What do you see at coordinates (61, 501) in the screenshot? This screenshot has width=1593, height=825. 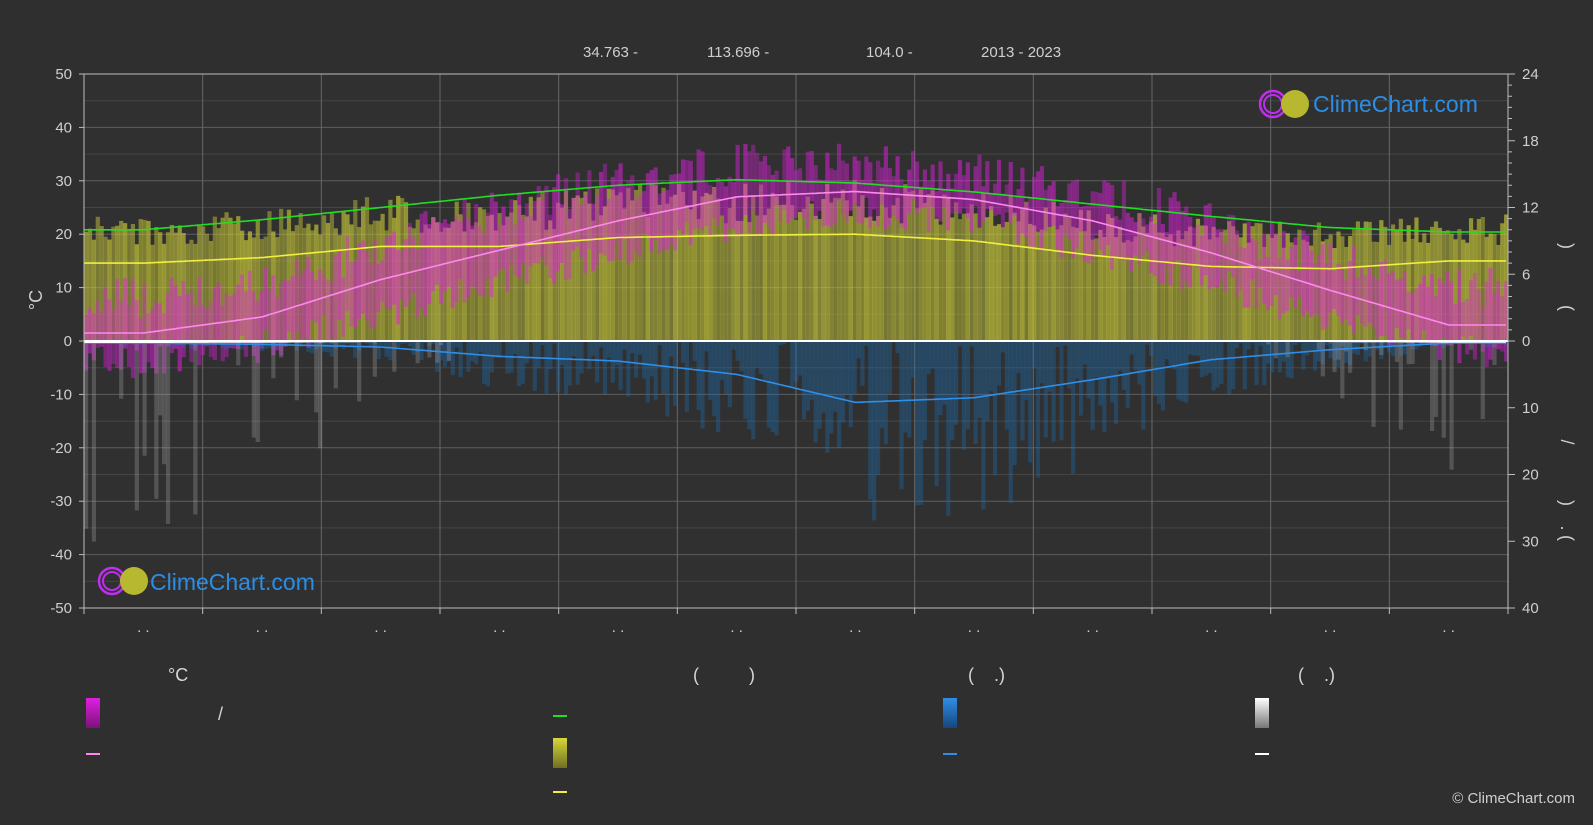 I see `left-tick-label: -30` at bounding box center [61, 501].